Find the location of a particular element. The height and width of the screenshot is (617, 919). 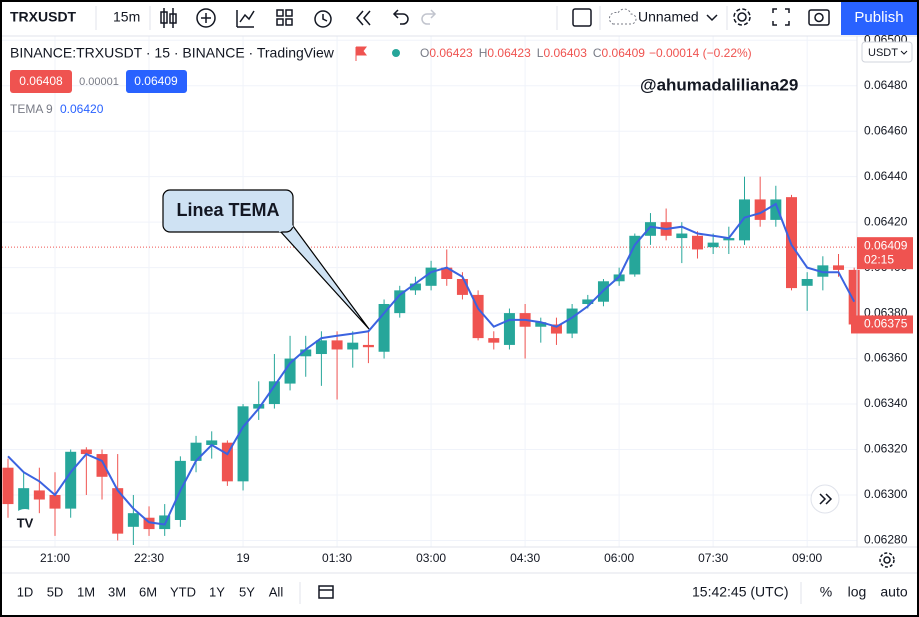

x-tick-label: 04:30 is located at coordinates (525, 558).